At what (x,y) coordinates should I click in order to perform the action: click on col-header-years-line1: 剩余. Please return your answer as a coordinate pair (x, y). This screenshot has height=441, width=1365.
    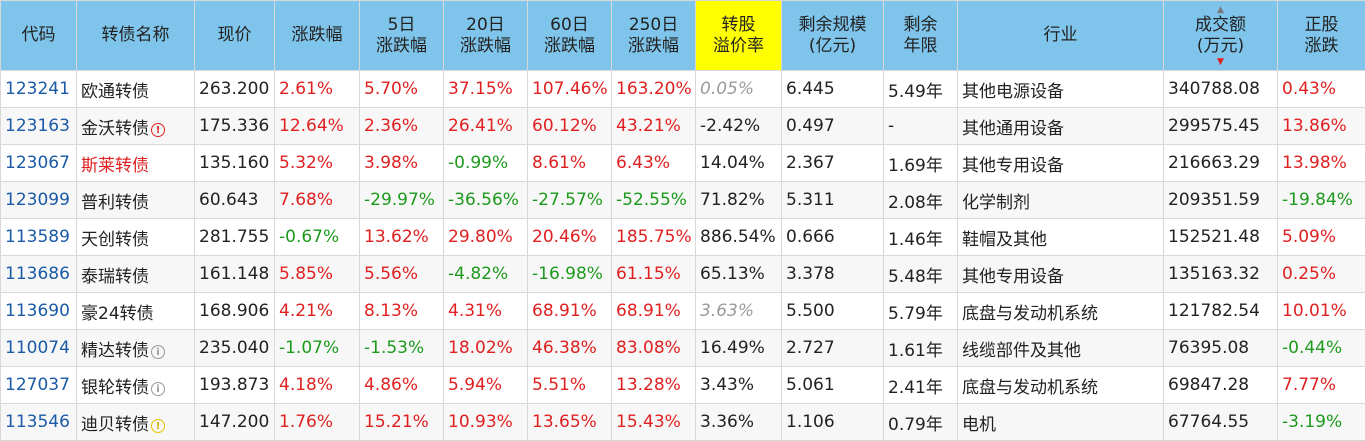
    Looking at the image, I should click on (921, 25).